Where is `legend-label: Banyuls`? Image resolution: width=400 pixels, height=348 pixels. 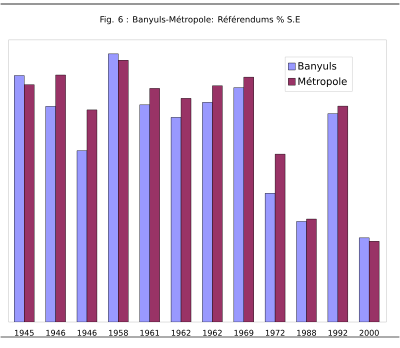
legend-label: Banyuls is located at coordinates (317, 67).